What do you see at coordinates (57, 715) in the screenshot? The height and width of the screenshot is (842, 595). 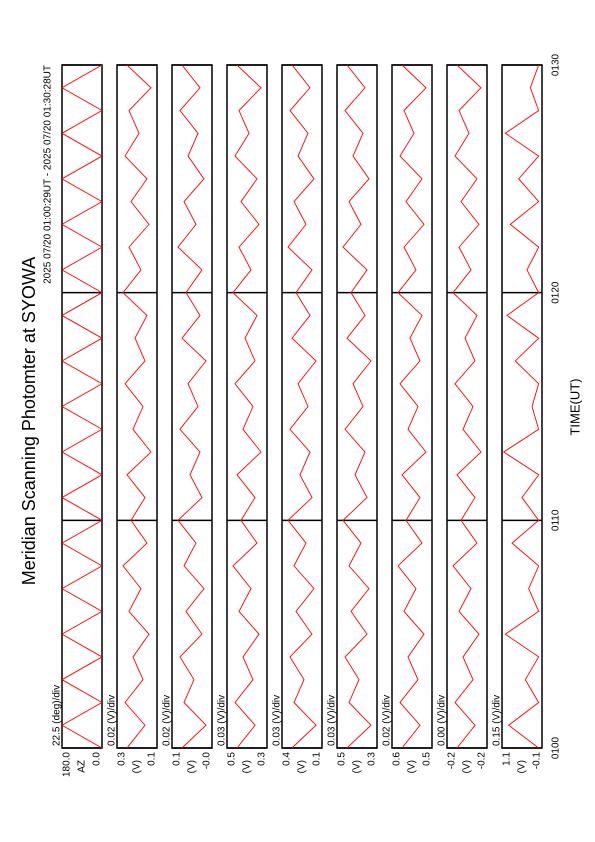 I see `scale-label: 22.5 (deg)/div` at bounding box center [57, 715].